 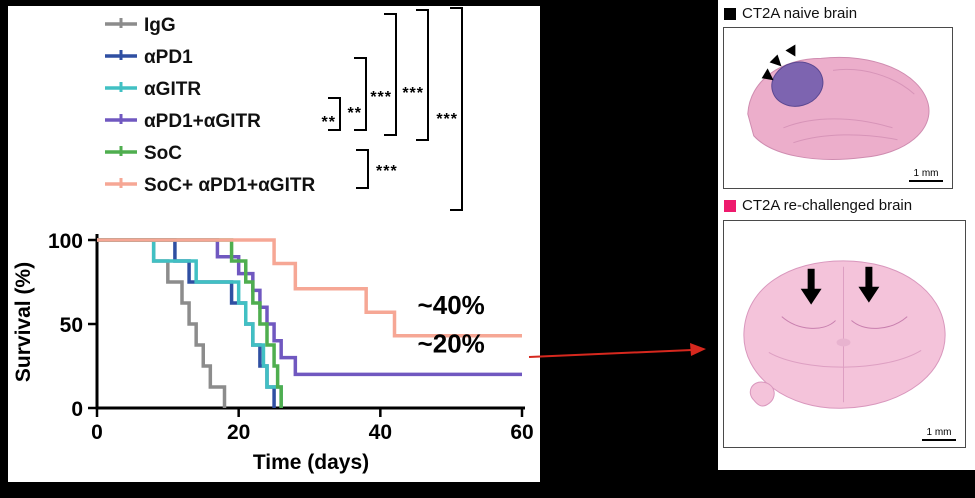 I want to click on naive-brain-image: 1 mm, so click(x=838, y=108).